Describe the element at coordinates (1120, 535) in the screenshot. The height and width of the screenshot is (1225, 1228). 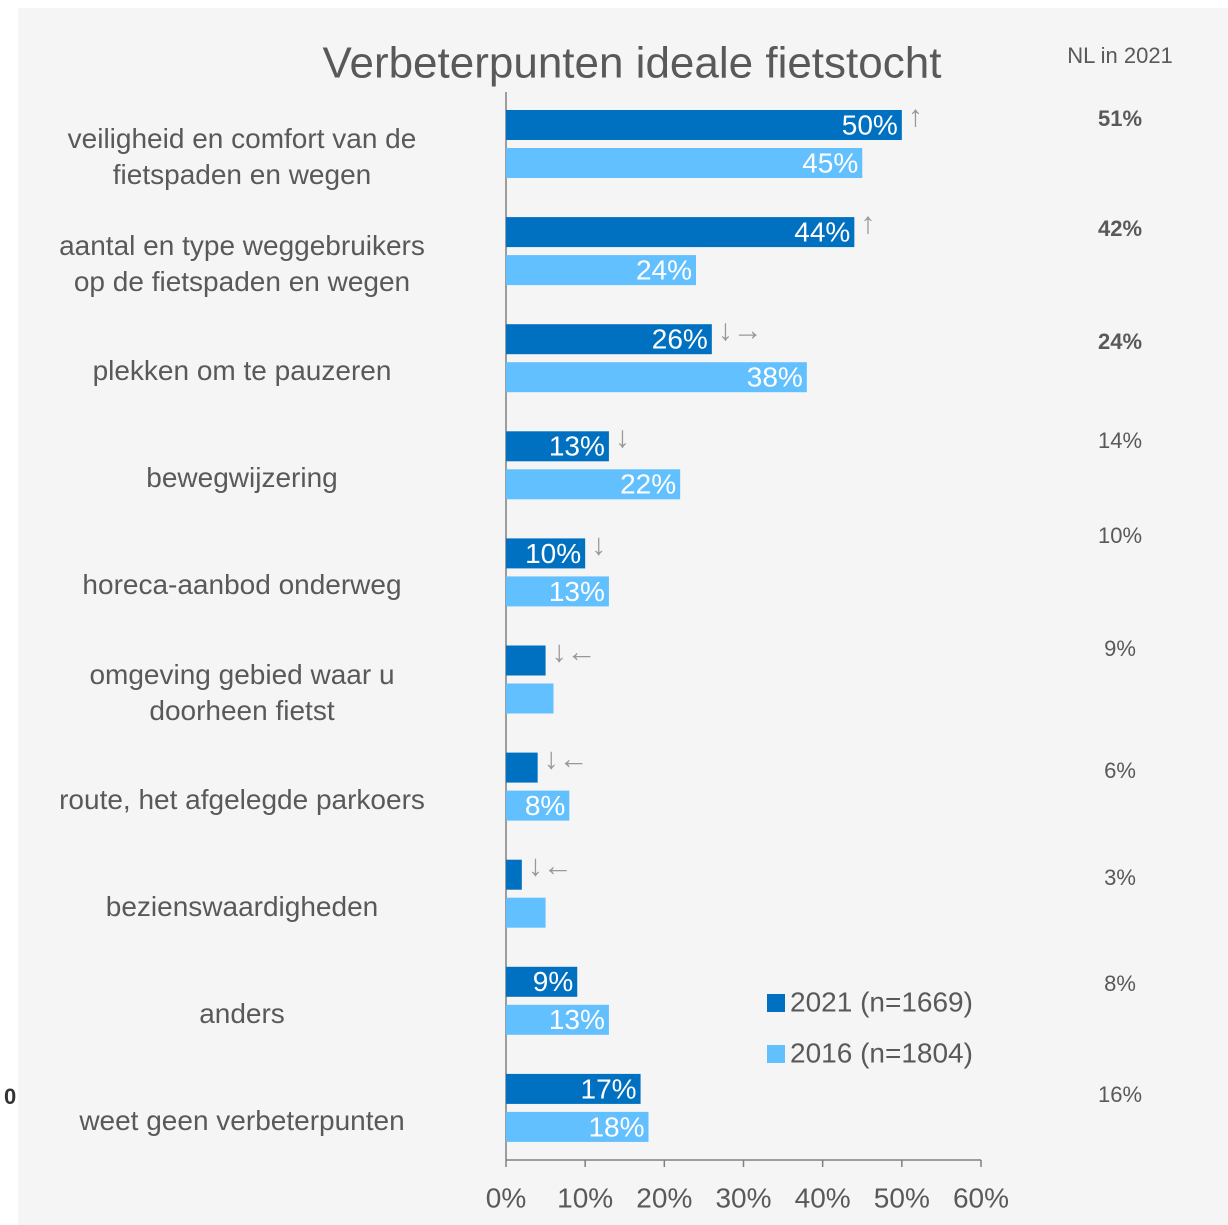
I see `nl-value: 10%` at that location.